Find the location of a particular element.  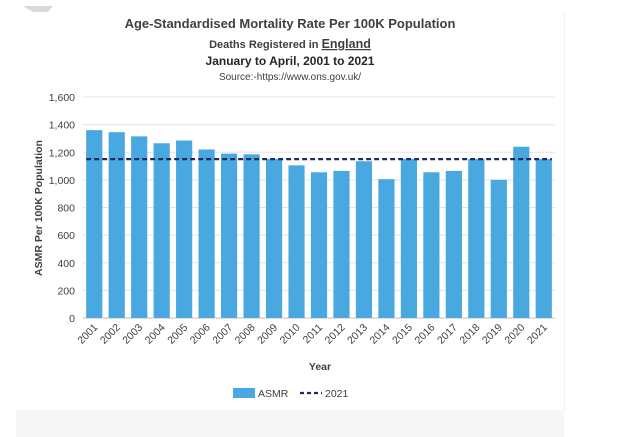

y-tick-label: 1,400 is located at coordinates (62, 126).